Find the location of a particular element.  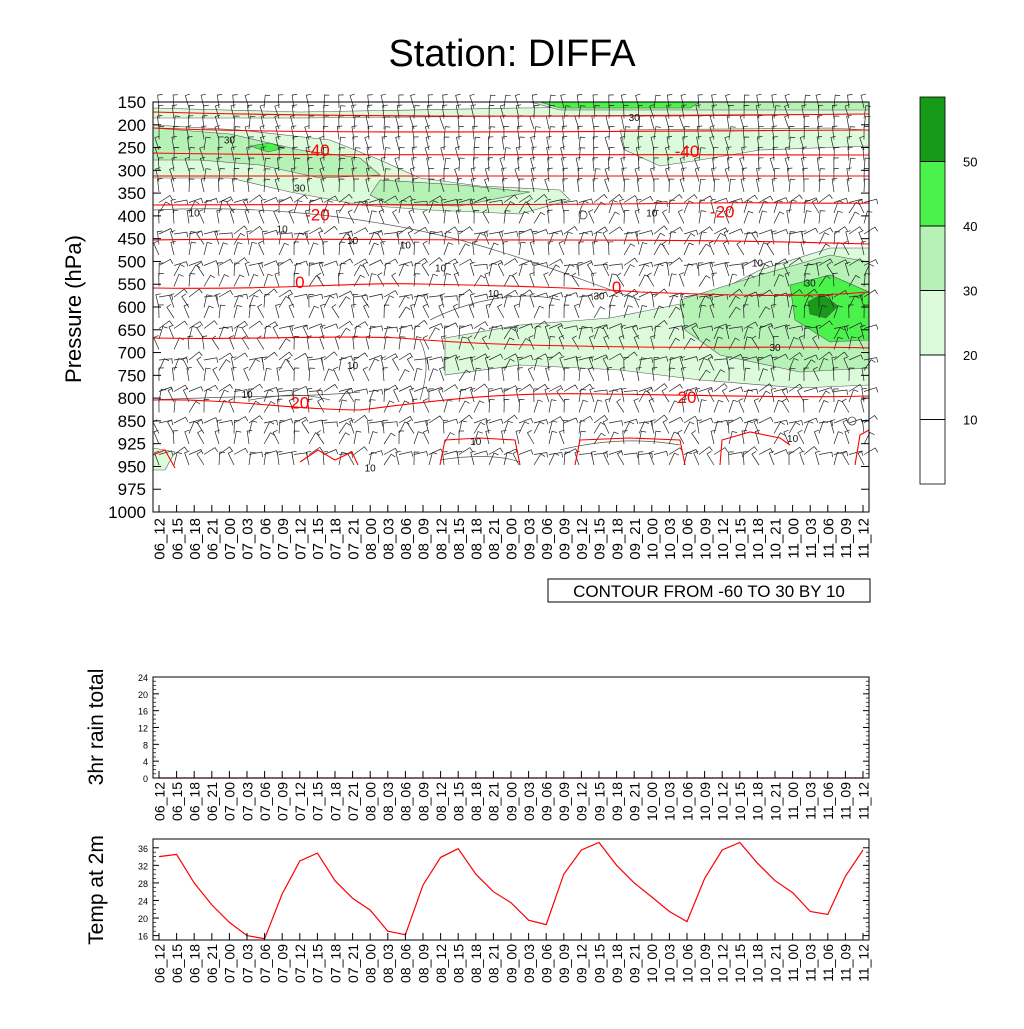

pressure-tick-label: 250 is located at coordinates (132, 148).